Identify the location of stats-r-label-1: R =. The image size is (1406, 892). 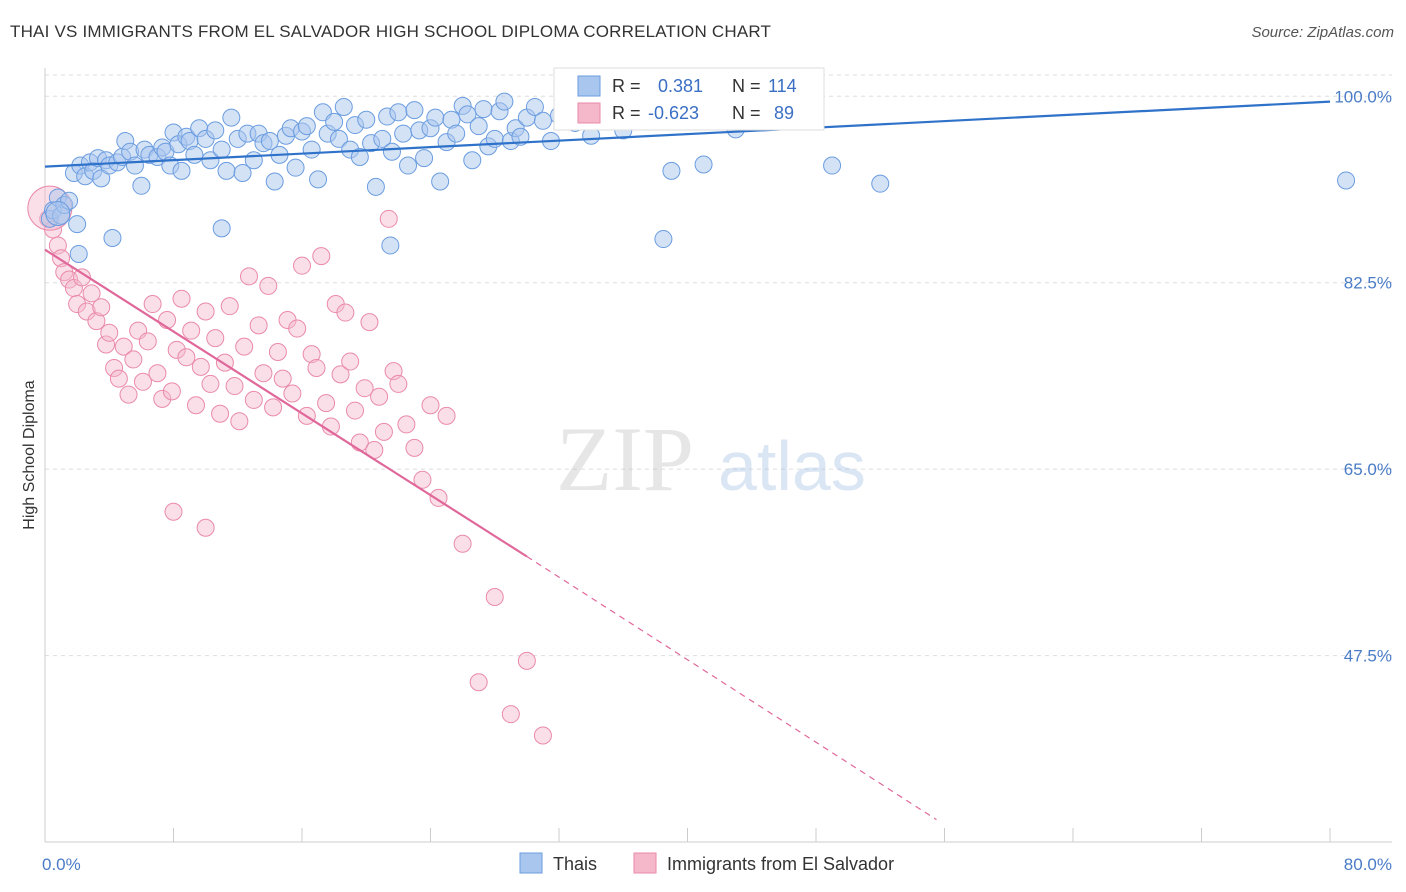
(626, 86).